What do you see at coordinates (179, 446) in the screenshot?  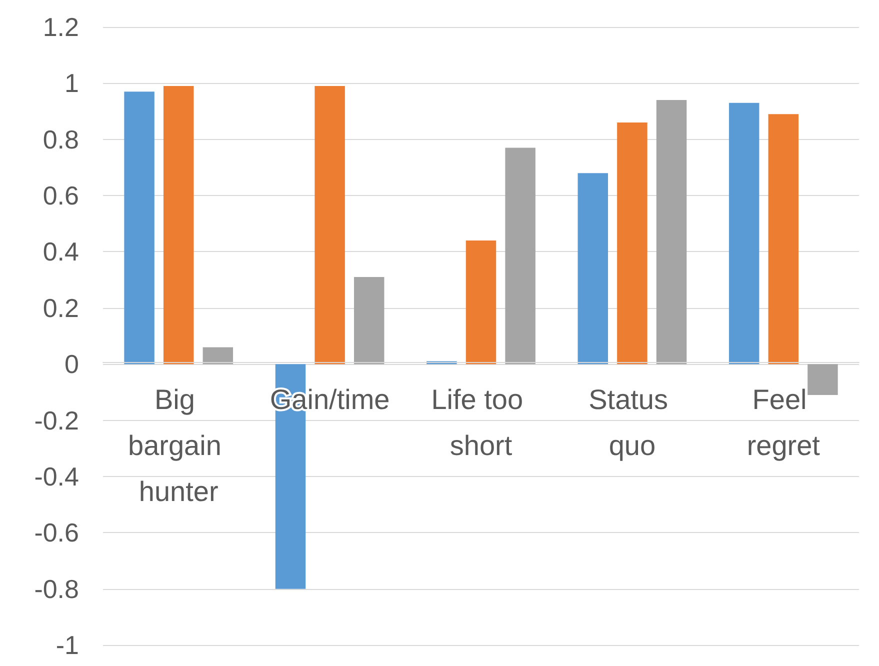 I see `x-tick-label: Big bargain hunter` at bounding box center [179, 446].